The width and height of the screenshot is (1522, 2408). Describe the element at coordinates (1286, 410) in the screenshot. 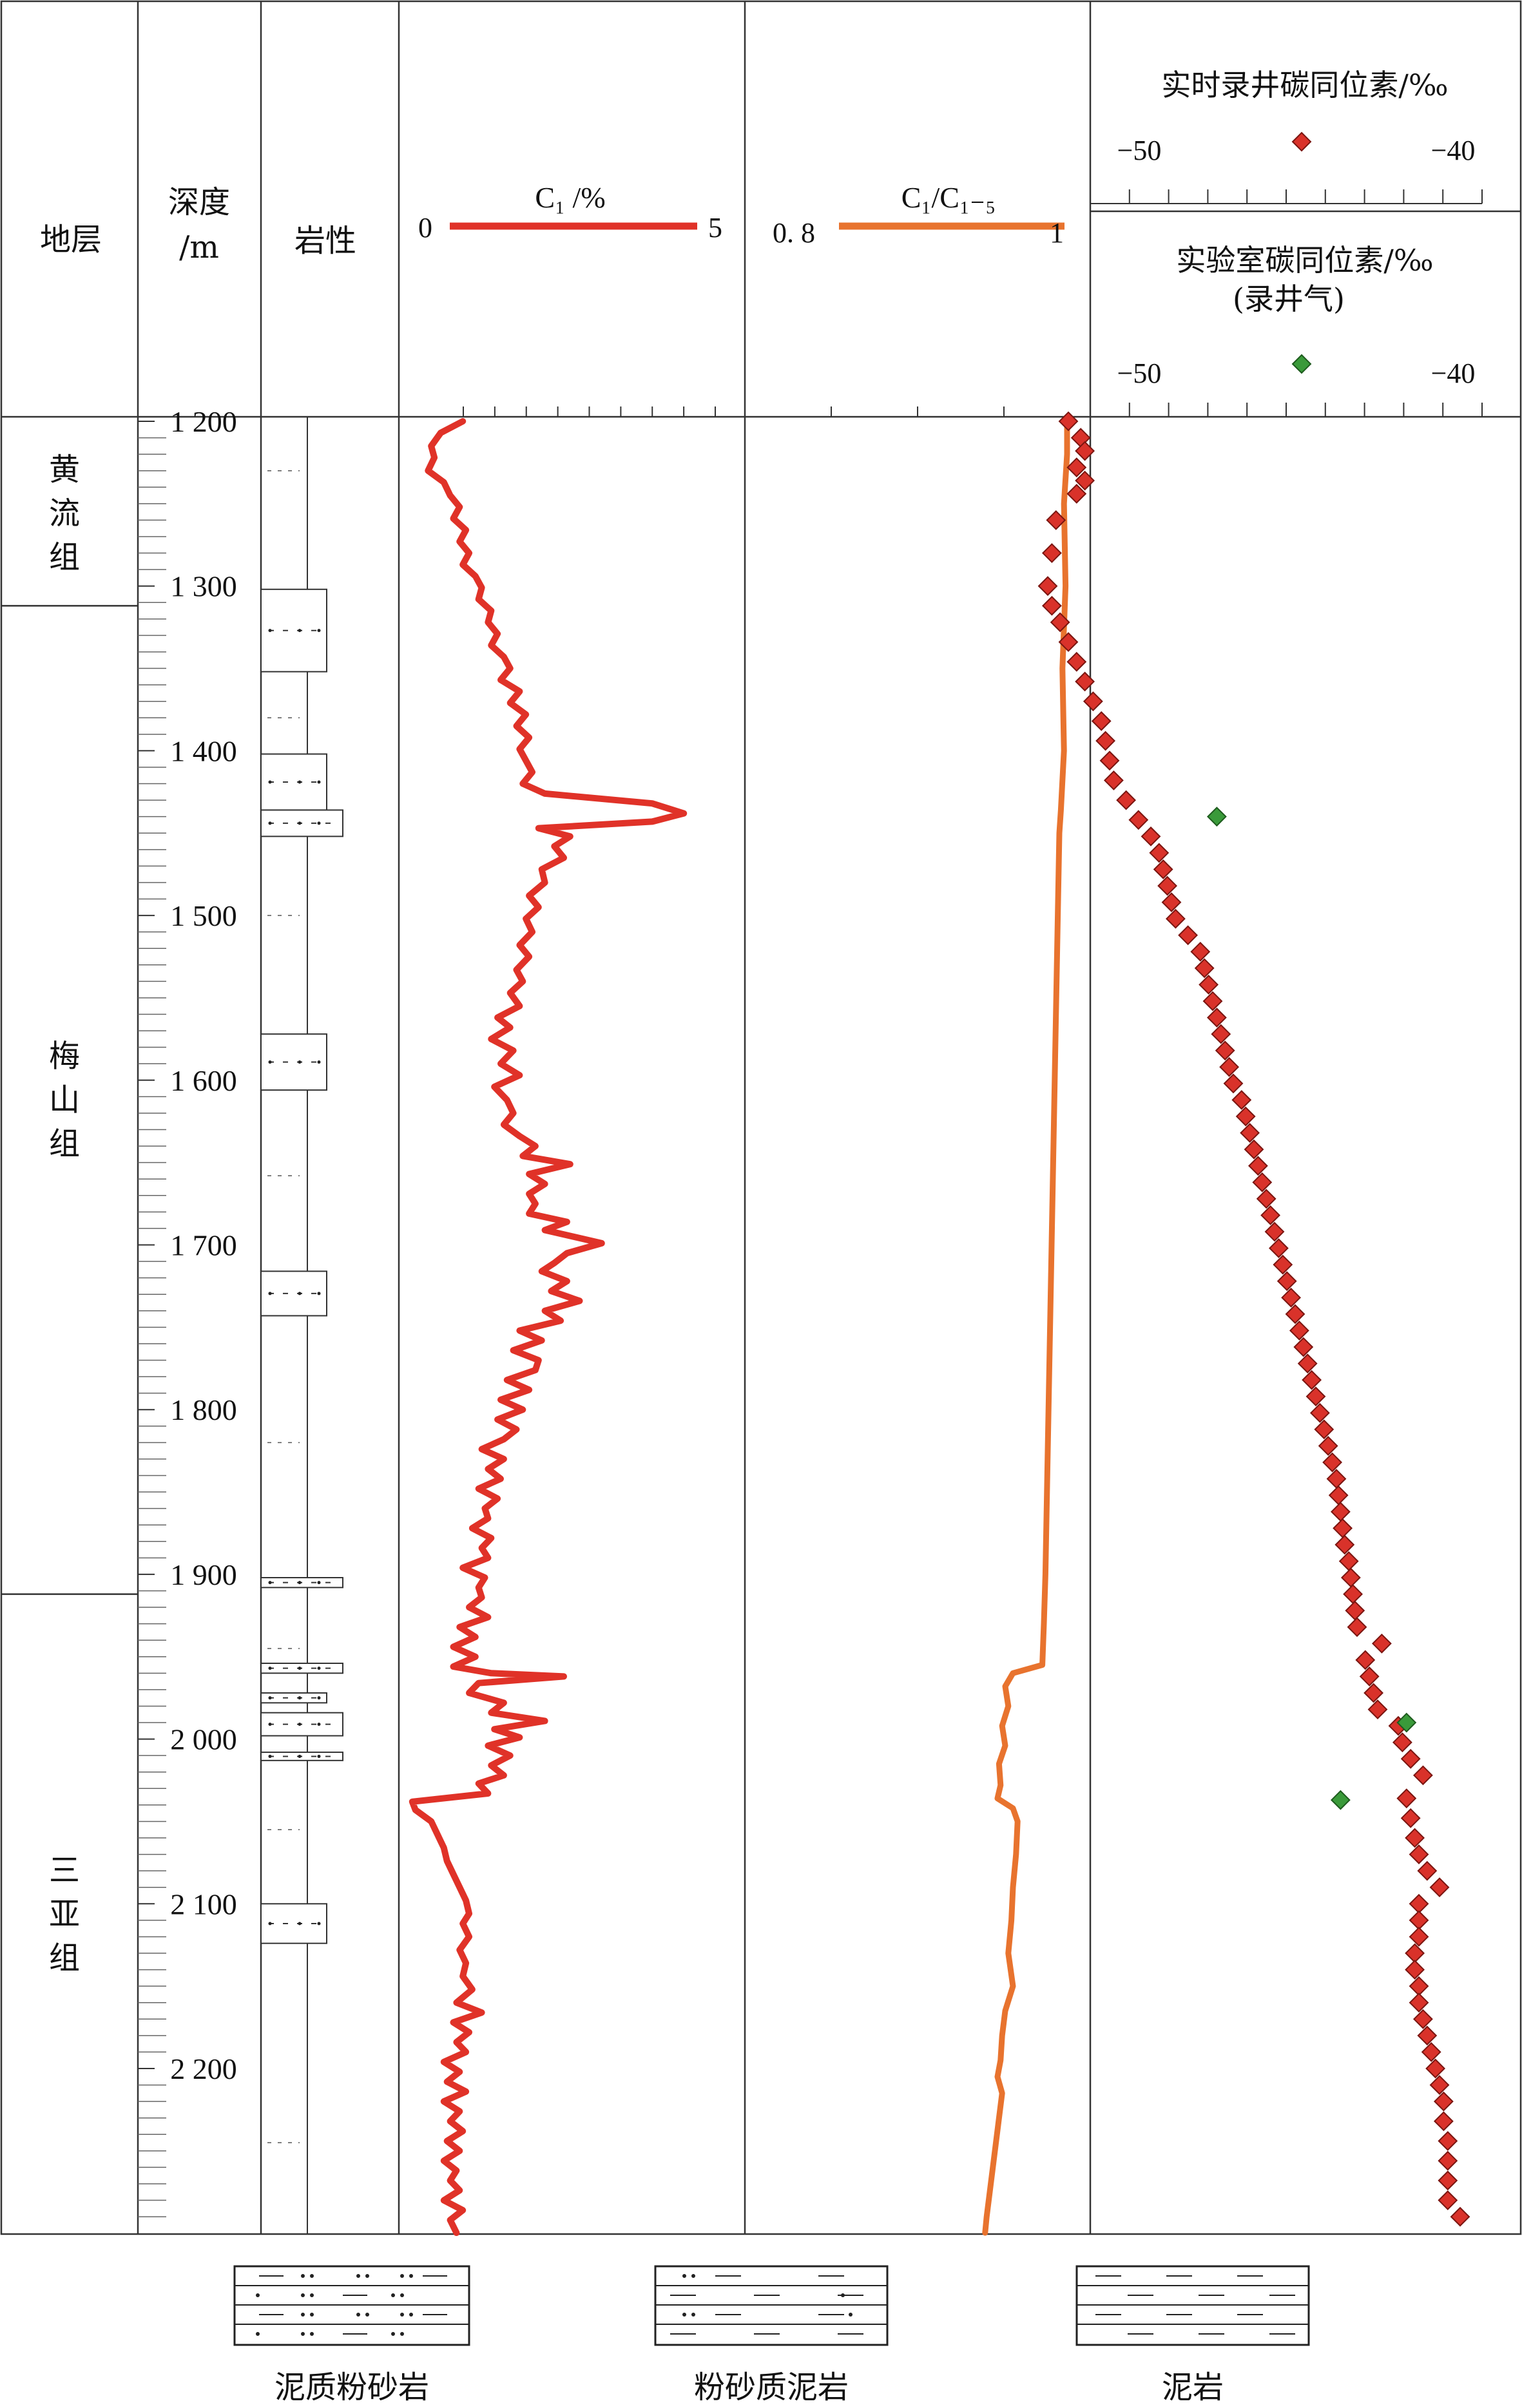

I see `isotope-lab-scale` at that location.